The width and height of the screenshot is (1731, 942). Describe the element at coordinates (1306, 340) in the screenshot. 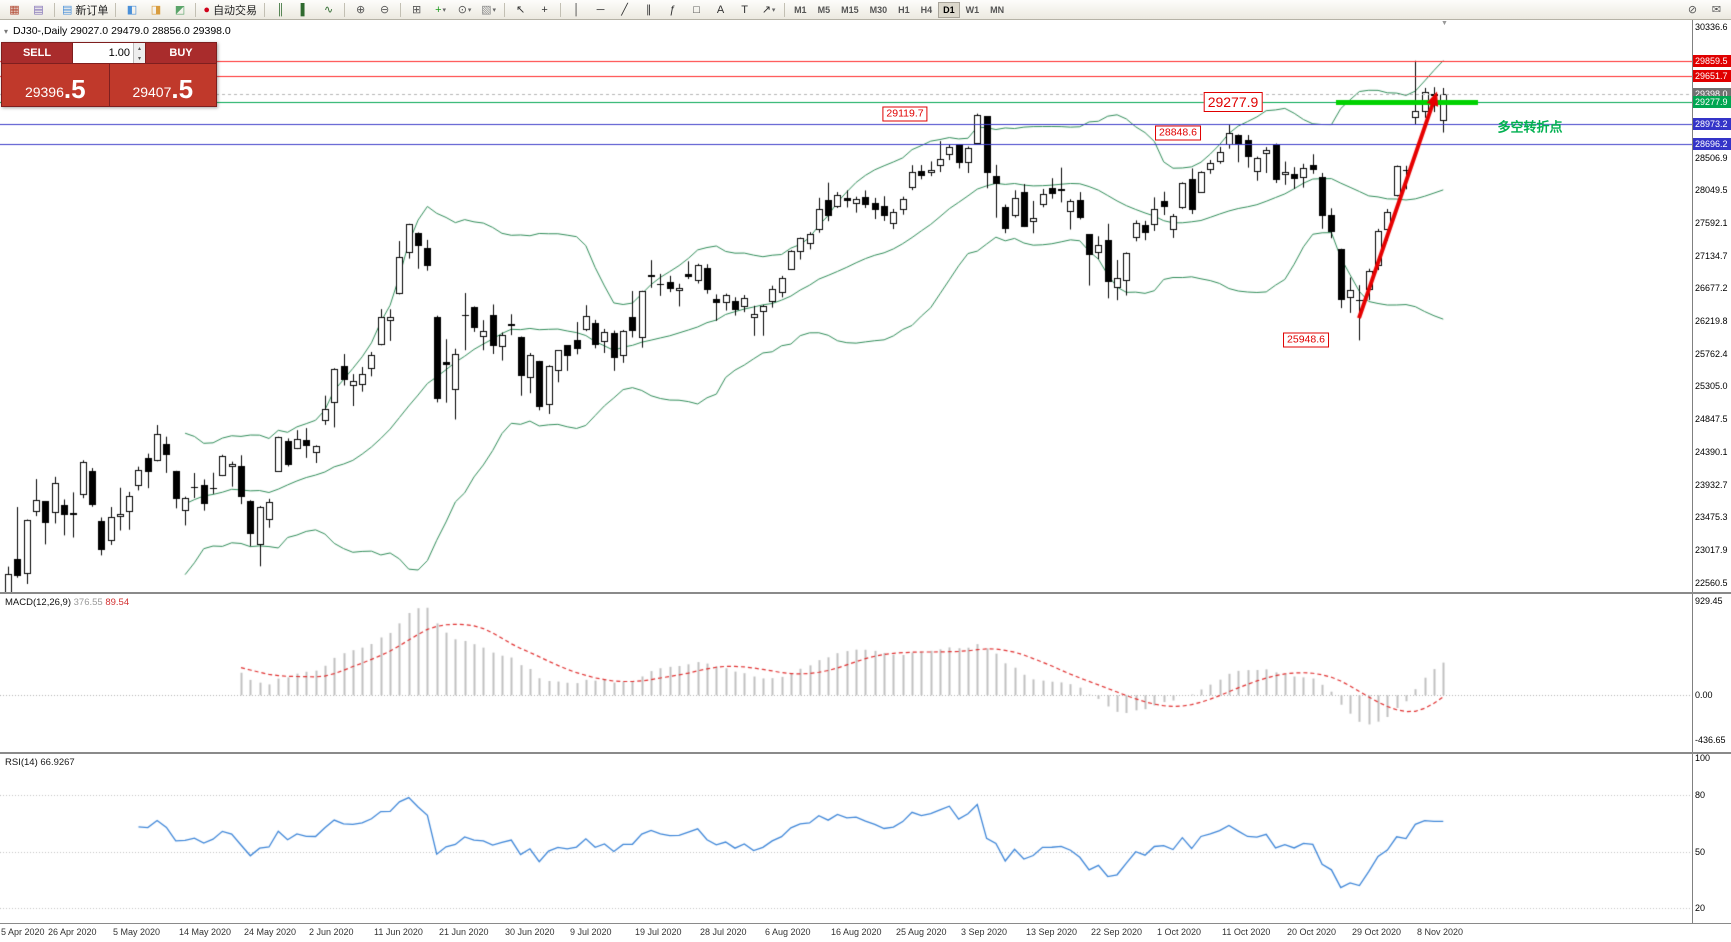

I see `price-level-label: 25948.6` at that location.